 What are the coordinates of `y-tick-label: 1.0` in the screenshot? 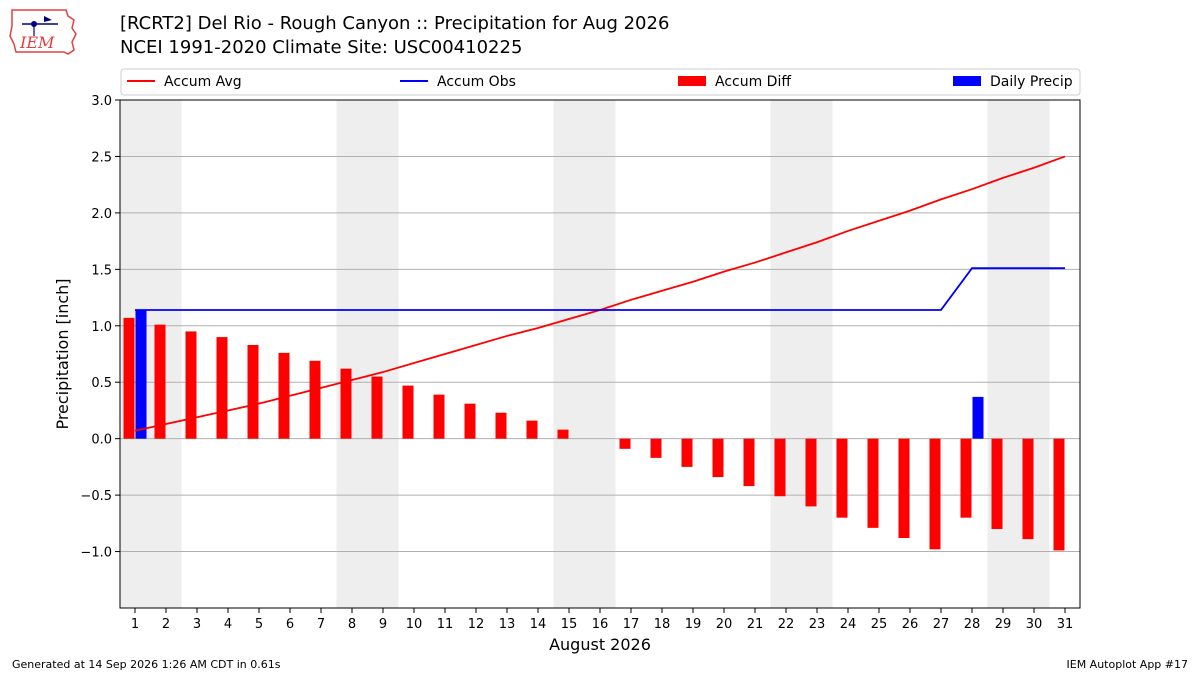 It's located at (101, 327).